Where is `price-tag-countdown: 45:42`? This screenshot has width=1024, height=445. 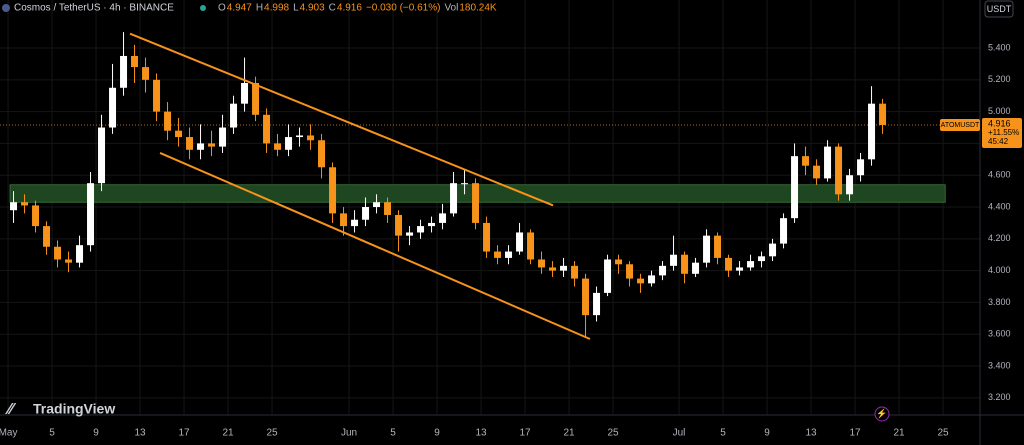 price-tag-countdown: 45:42 is located at coordinates (998, 141).